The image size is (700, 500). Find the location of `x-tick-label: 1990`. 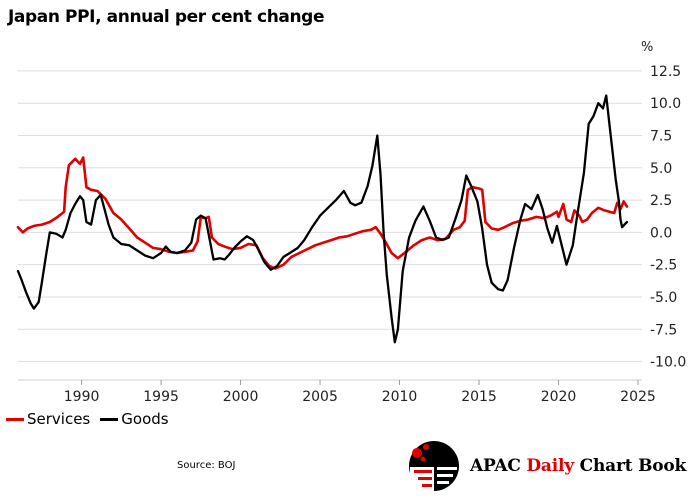

x-tick-label: 1990 is located at coordinates (82, 397).